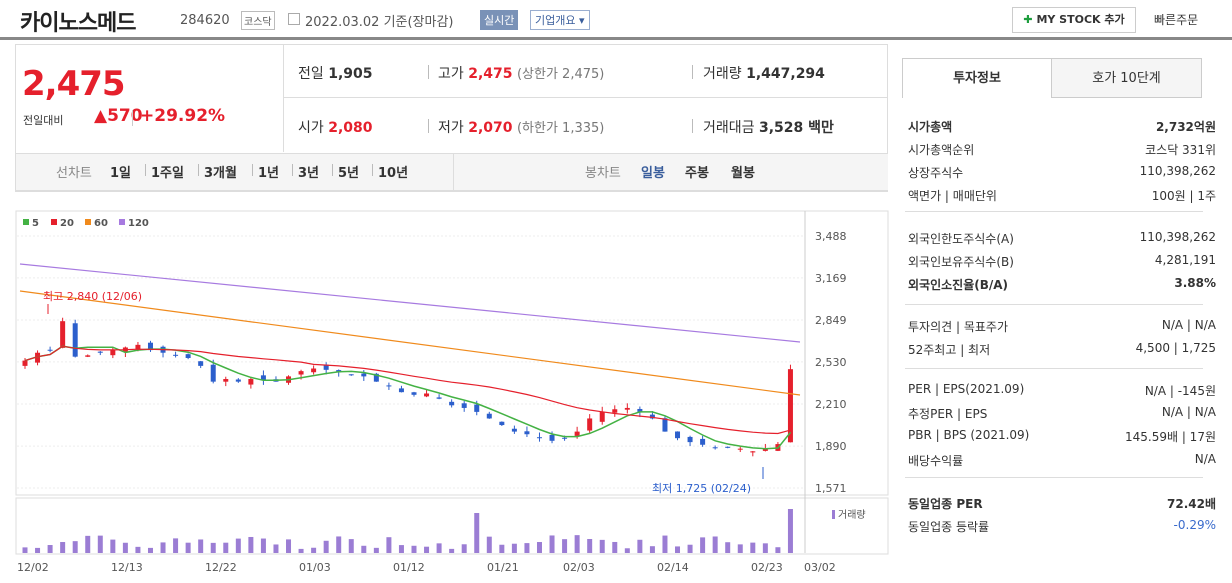  What do you see at coordinates (499, 20) in the screenshot?
I see `realtime-button: 실시간` at bounding box center [499, 20].